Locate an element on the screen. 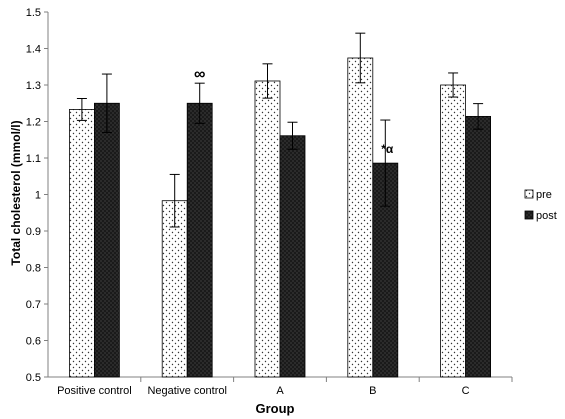  y-tick-label: 1.4 is located at coordinates (33, 50).